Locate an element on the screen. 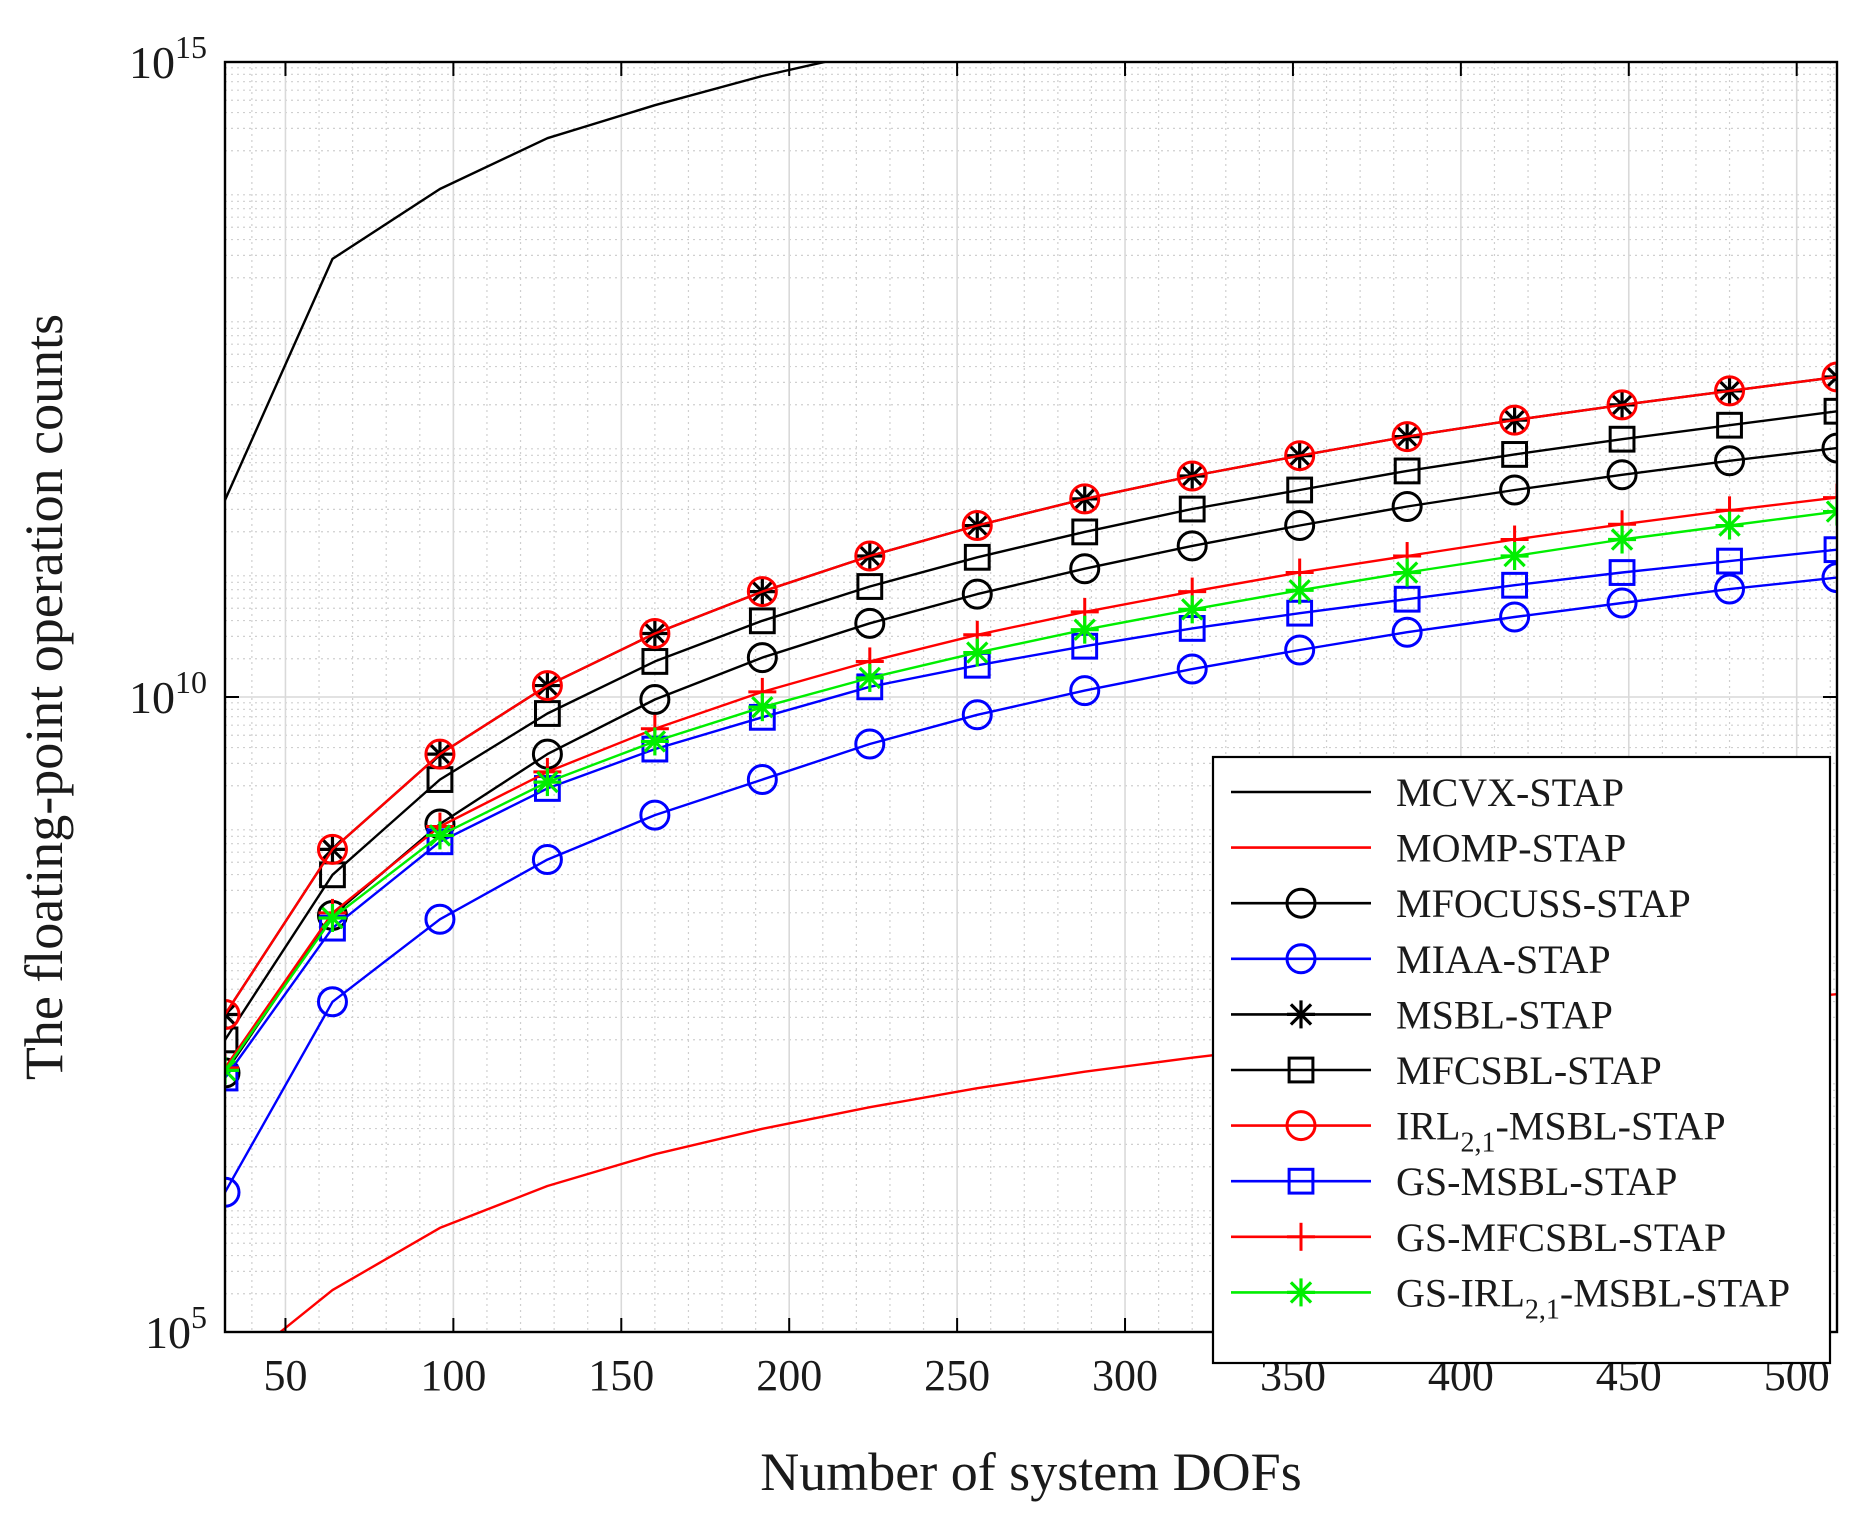 The image size is (1862, 1525). y-tick-label: 1010 is located at coordinates (168, 693).